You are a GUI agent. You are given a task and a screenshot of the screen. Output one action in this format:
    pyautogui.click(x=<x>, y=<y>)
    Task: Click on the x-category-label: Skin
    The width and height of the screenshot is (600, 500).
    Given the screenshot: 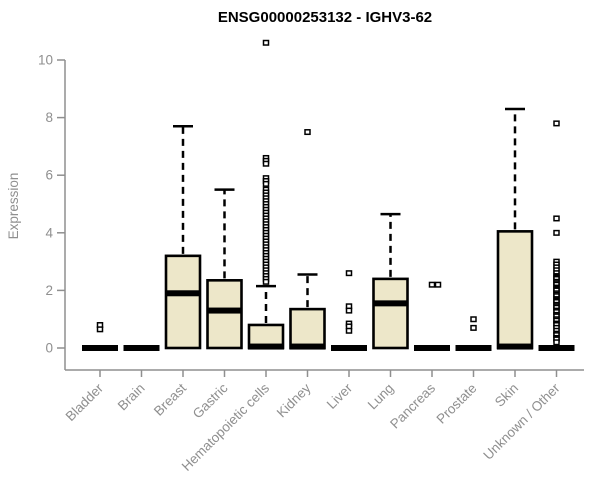 What is the action you would take?
    pyautogui.click(x=506, y=395)
    